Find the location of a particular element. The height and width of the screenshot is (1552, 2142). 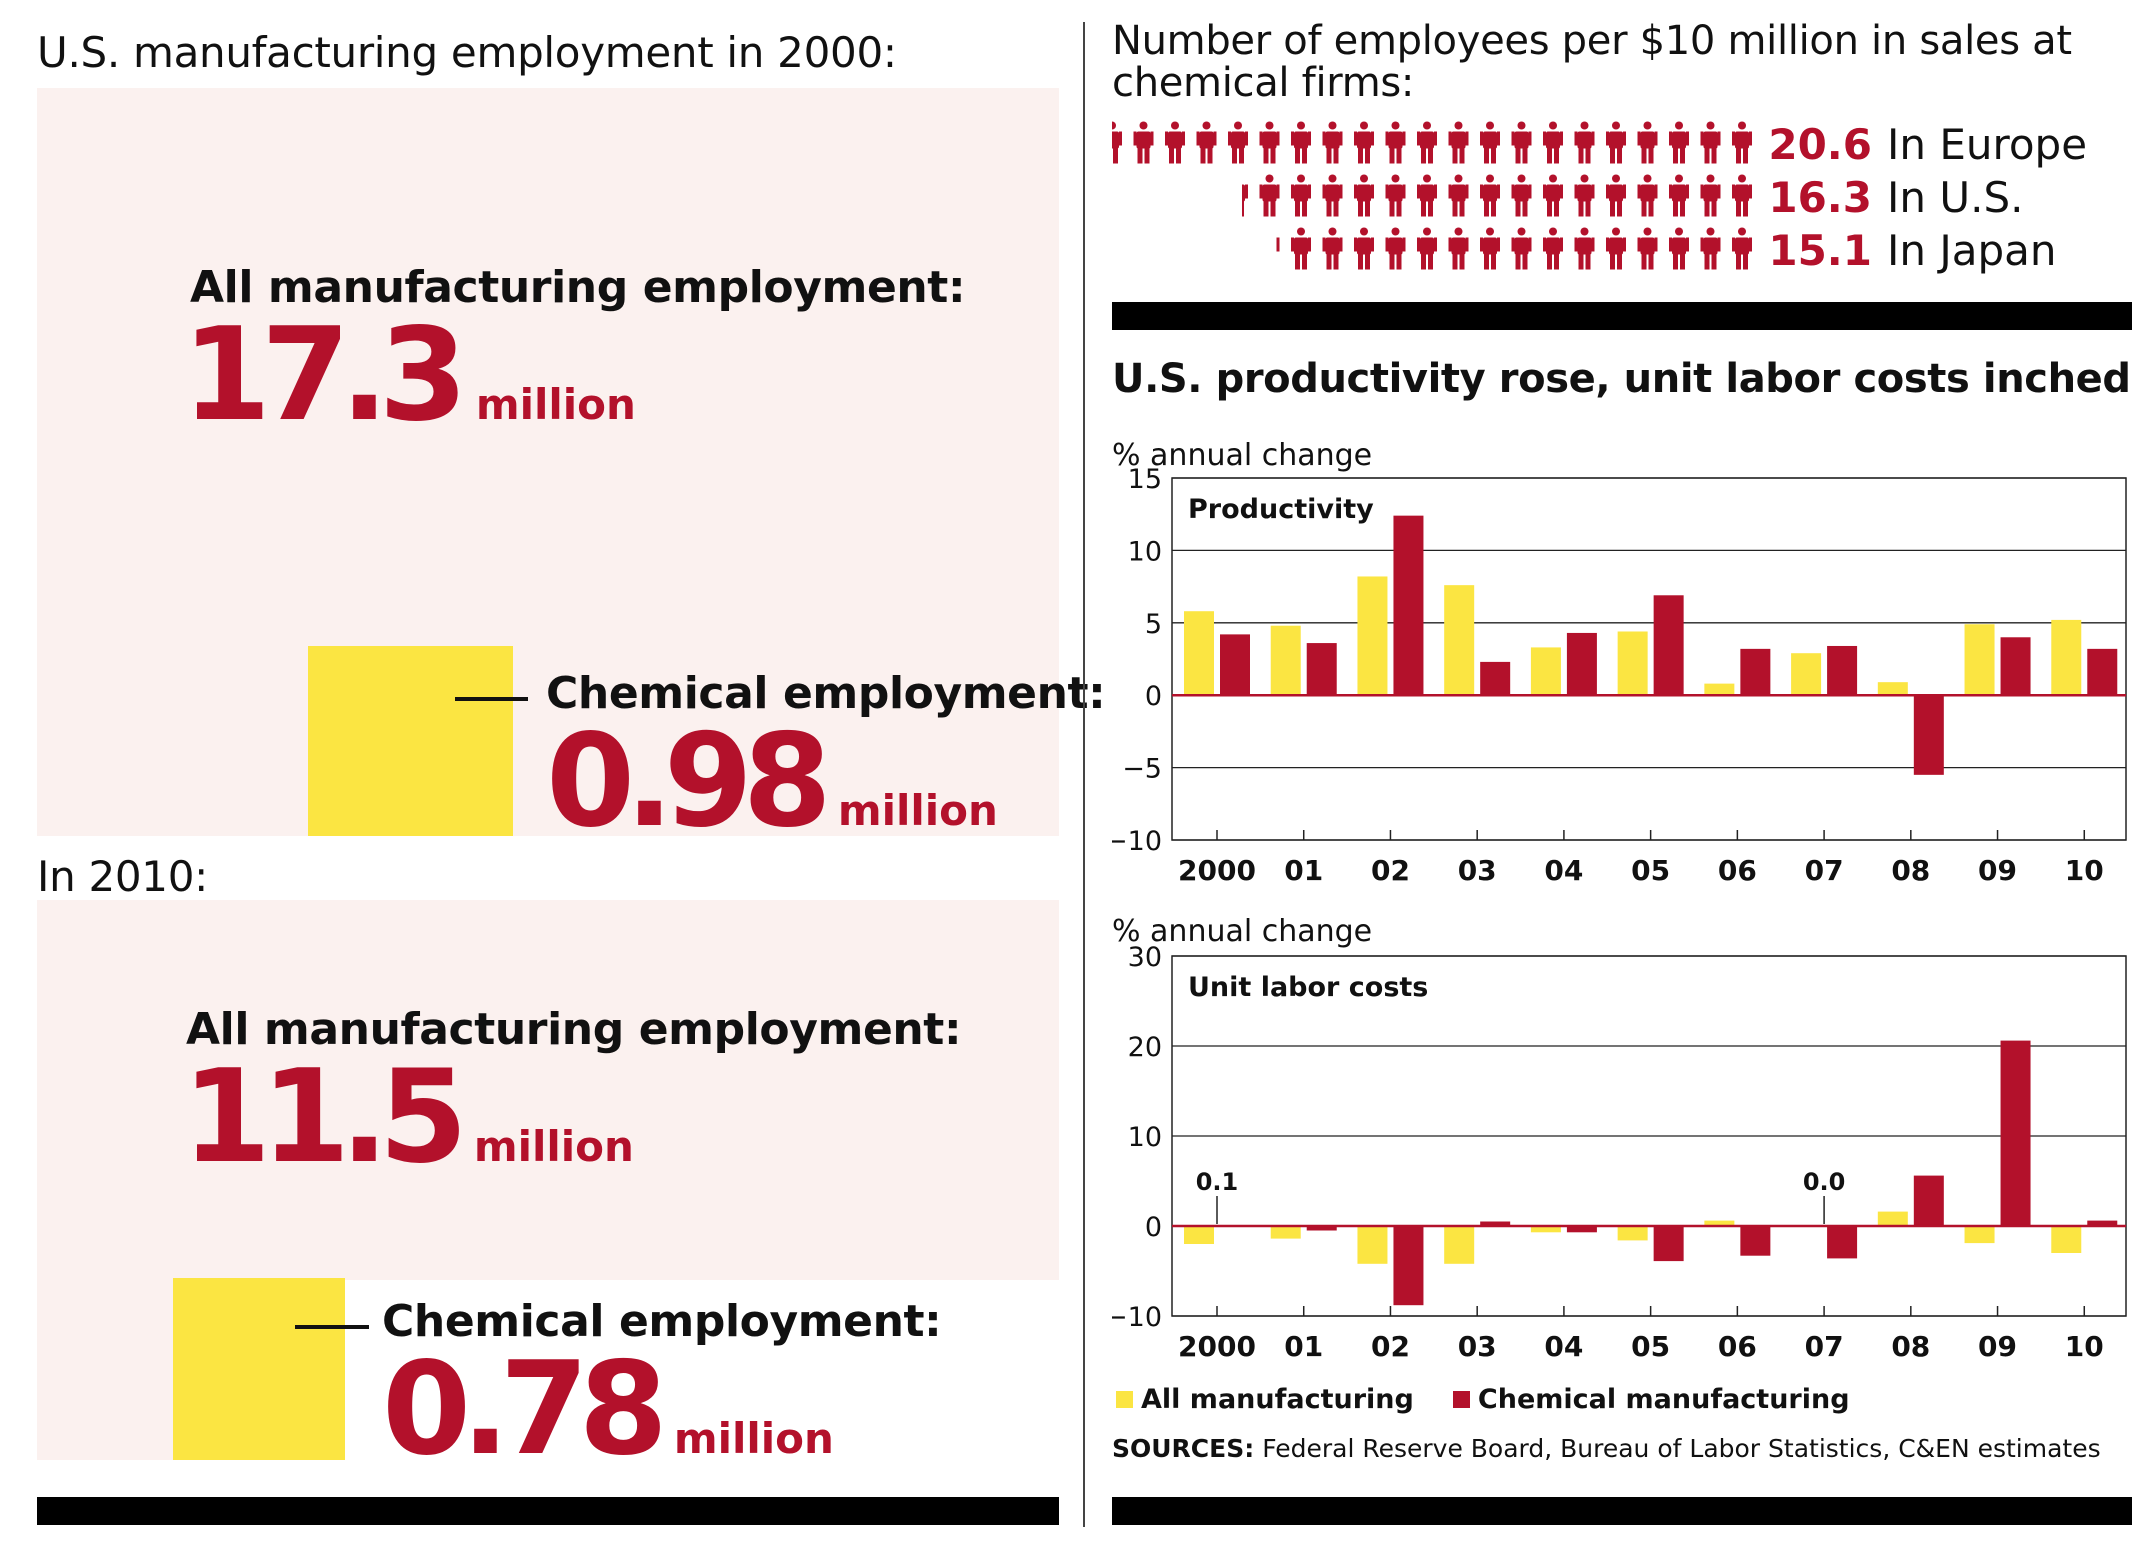

all-manufacturing-2010-unit: million is located at coordinates (553, 1146).